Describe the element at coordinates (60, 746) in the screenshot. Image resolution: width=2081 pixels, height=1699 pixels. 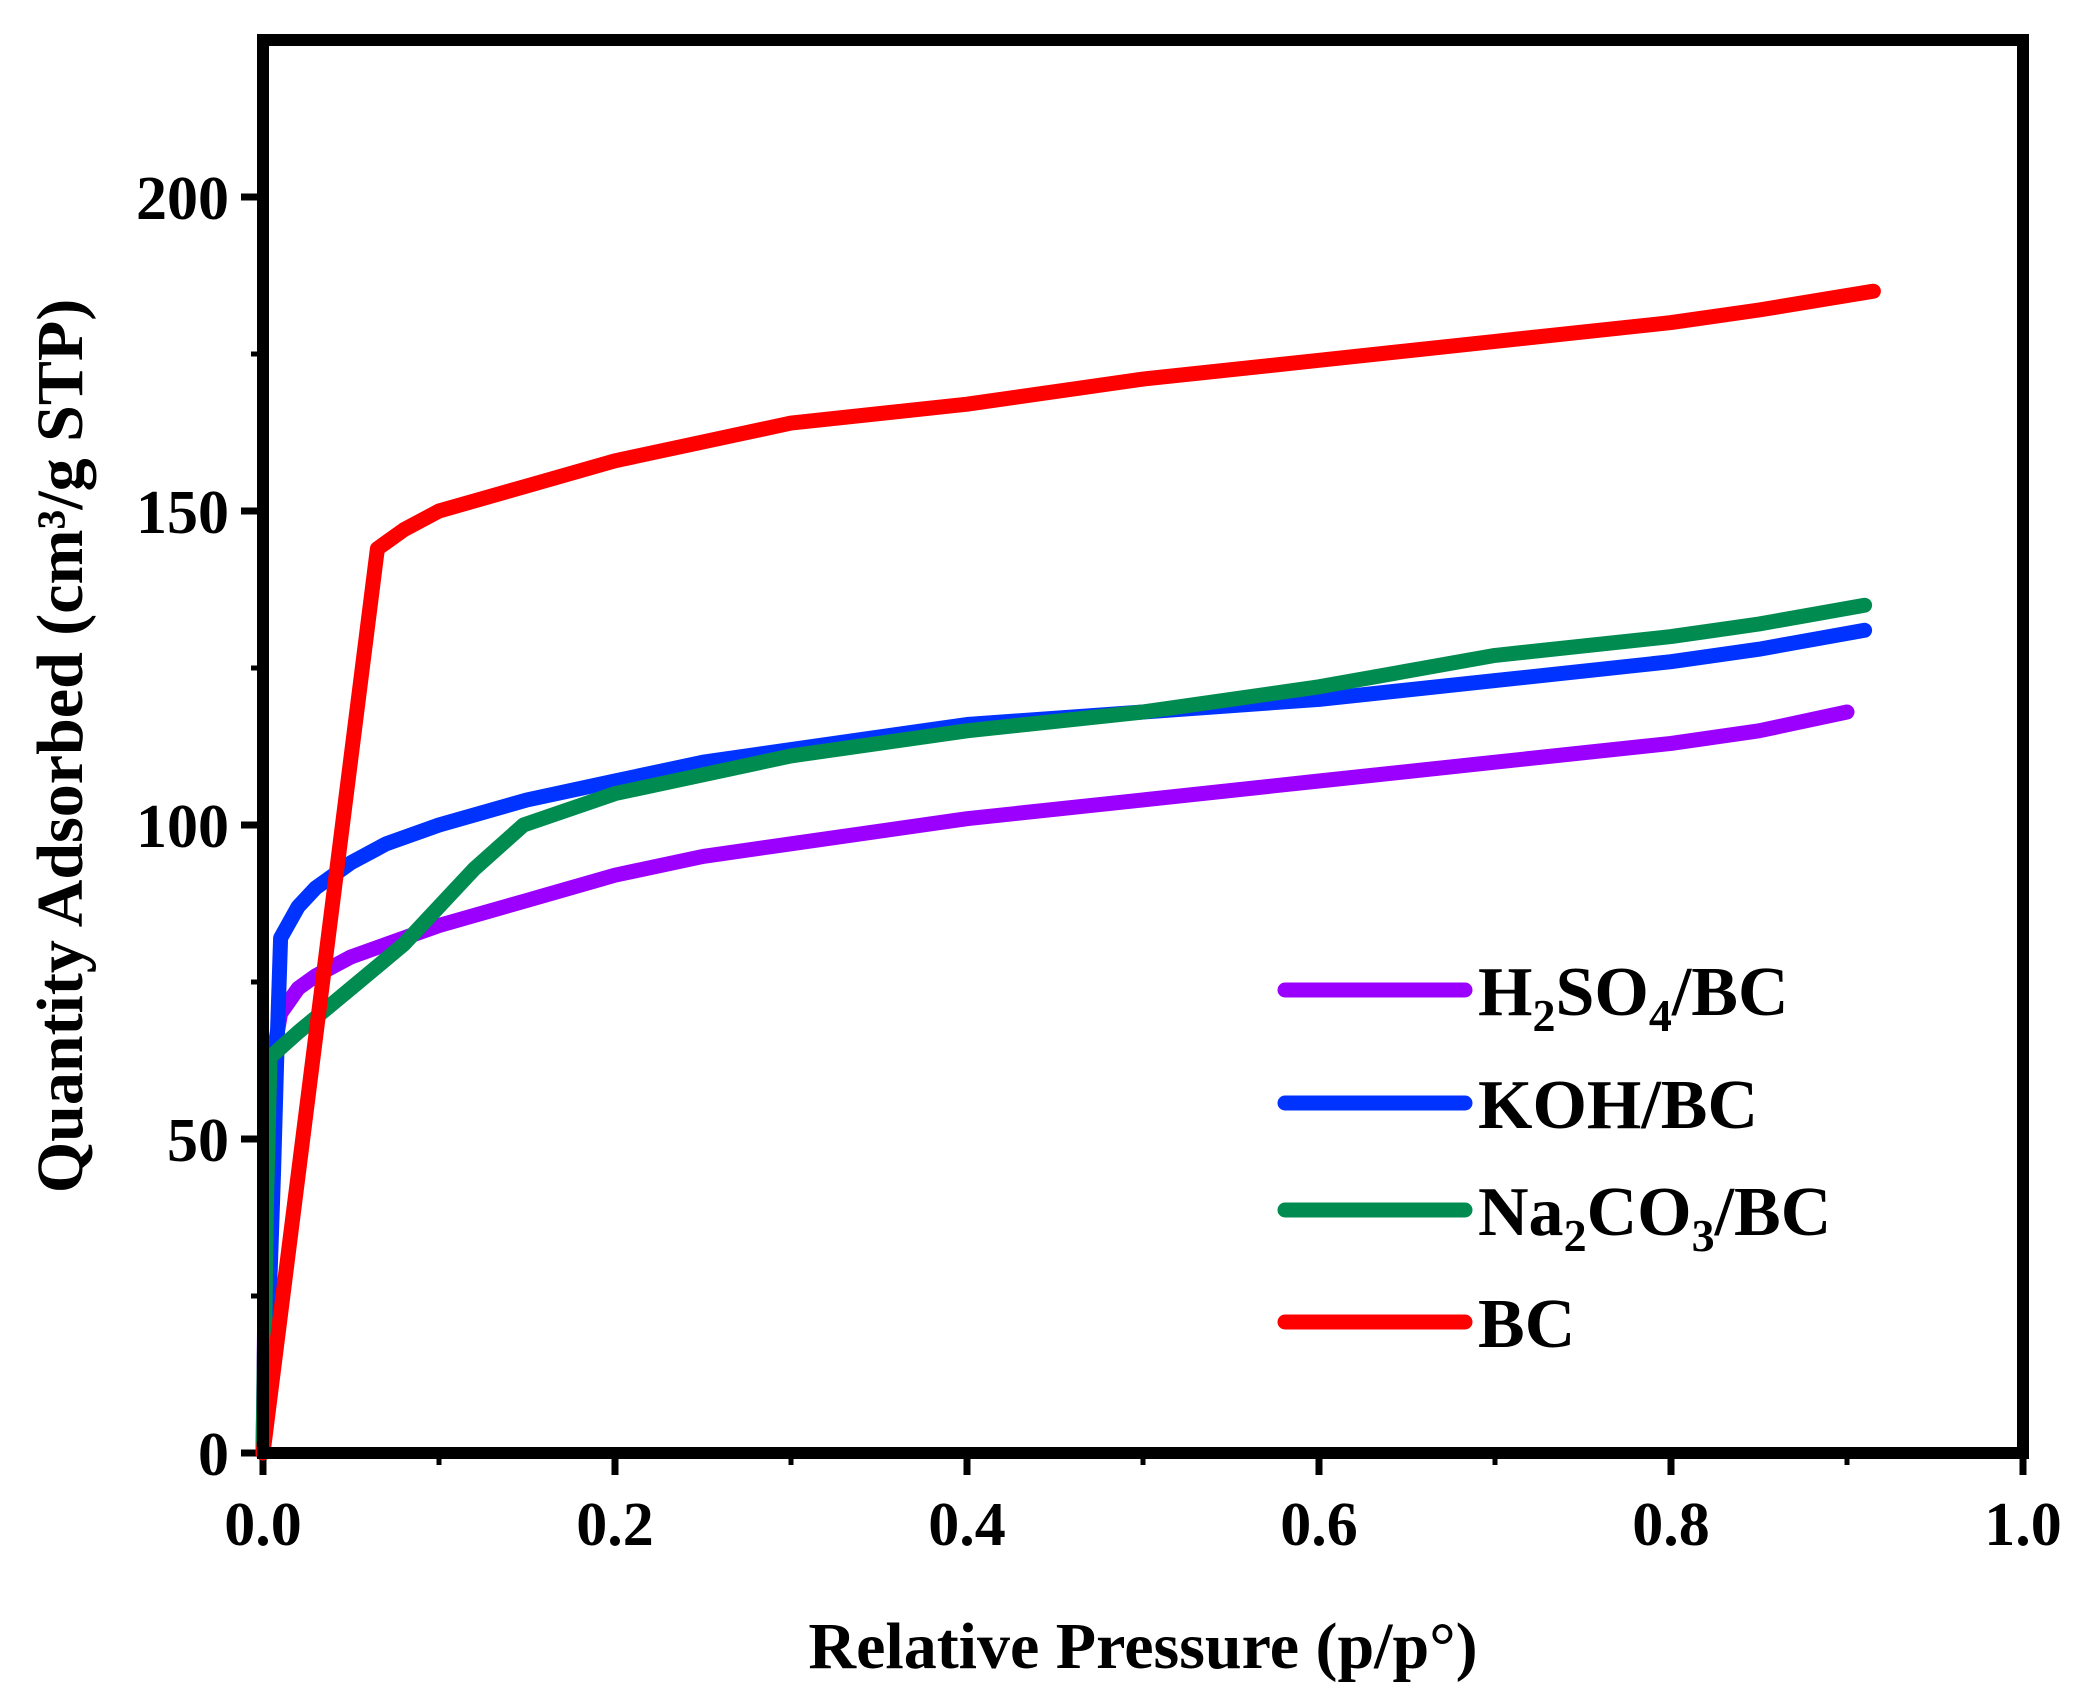
I see `y-axis-title: Quantity Adsorbed (cm³/g STP)` at that location.